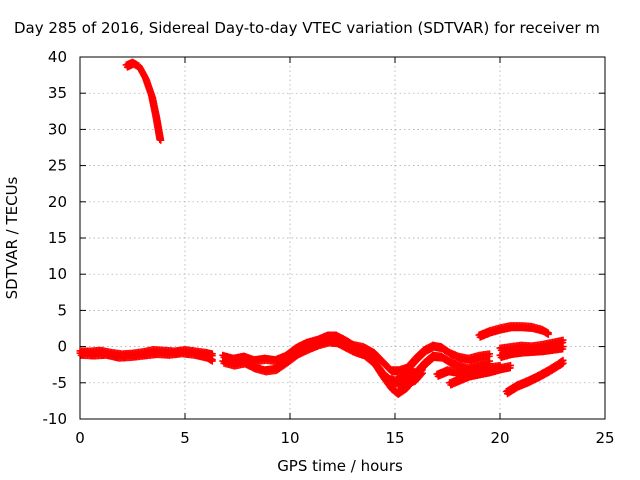 This screenshot has width=640, height=480. What do you see at coordinates (57, 274) in the screenshot?
I see `y-tick-label: 10` at bounding box center [57, 274].